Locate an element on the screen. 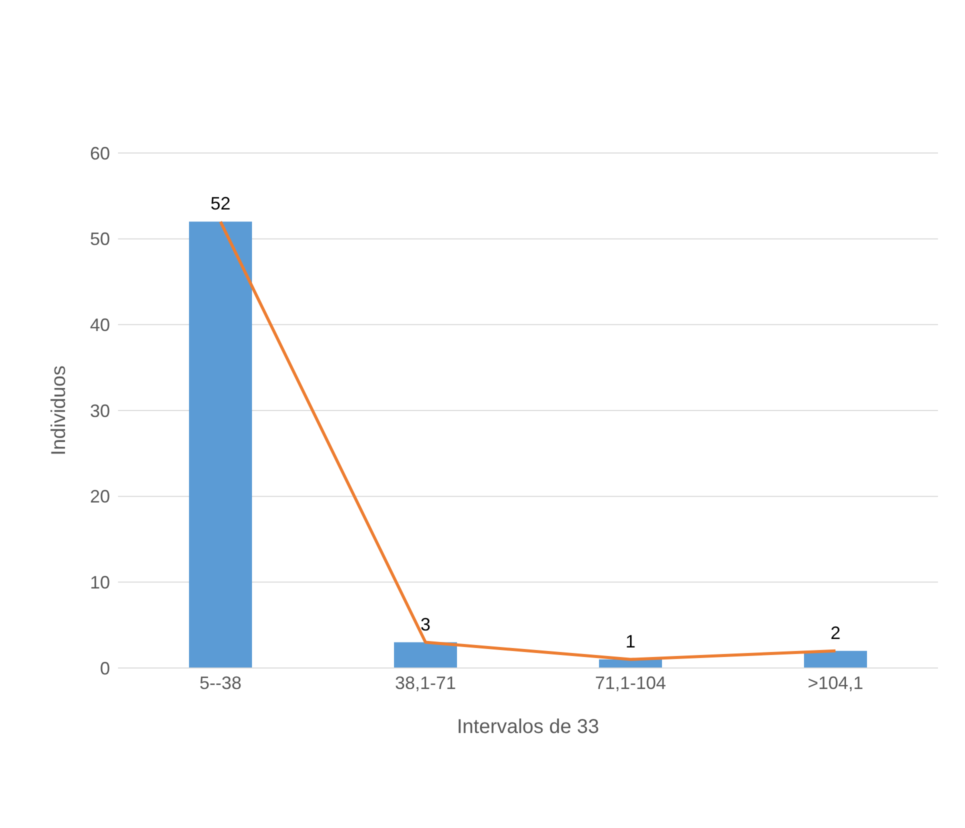 This screenshot has width=965, height=828. x-tick-label: 71,1-104 is located at coordinates (630, 682).